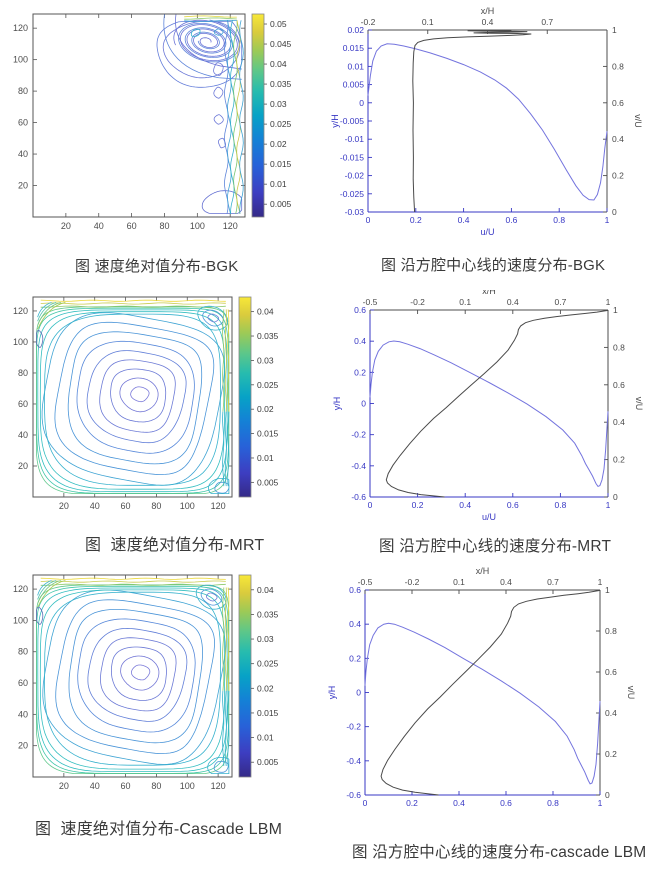 The width and height of the screenshot is (645, 872). Describe the element at coordinates (265, 312) in the screenshot. I see `svg-text: 0.04` at that location.